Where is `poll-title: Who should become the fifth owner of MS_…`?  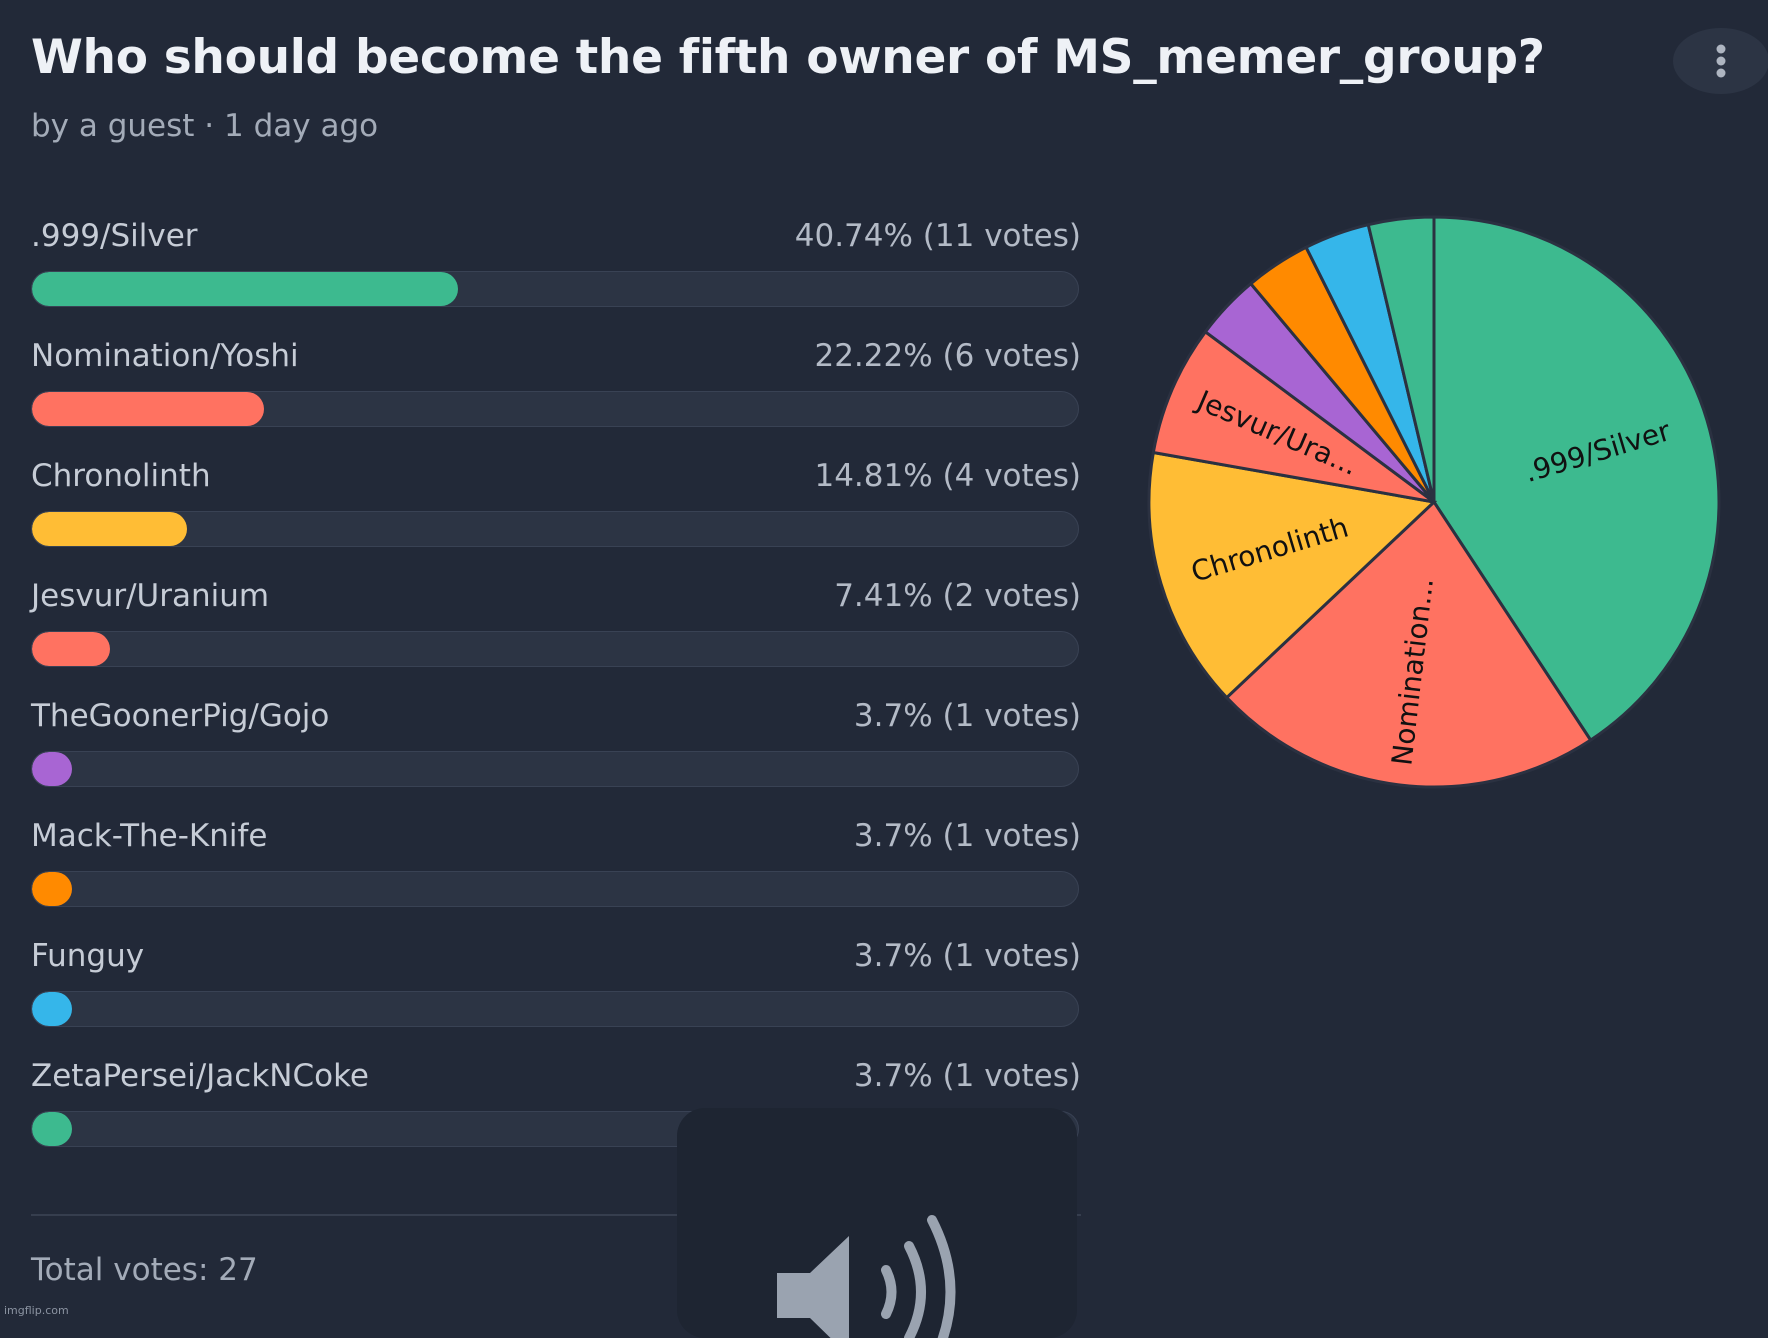
poll-title: Who should become the fifth owner of MS_… is located at coordinates (788, 57).